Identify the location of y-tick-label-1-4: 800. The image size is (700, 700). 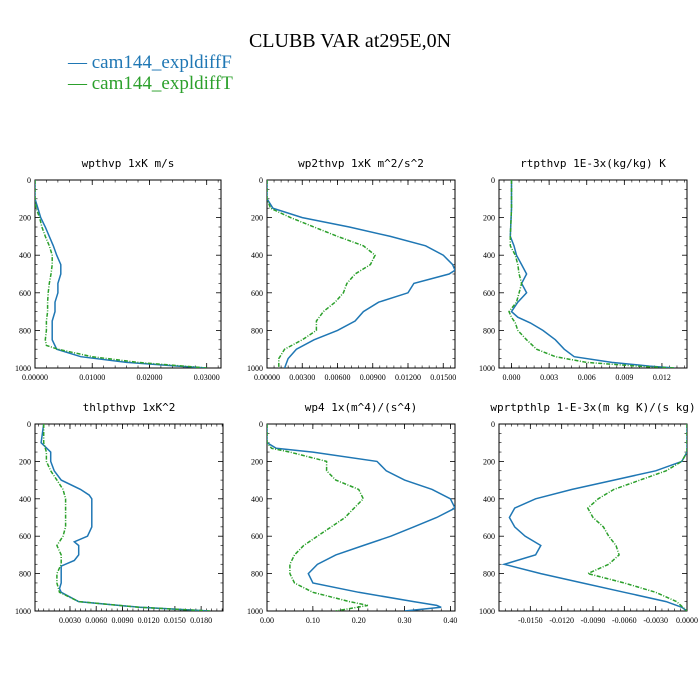
(257, 330).